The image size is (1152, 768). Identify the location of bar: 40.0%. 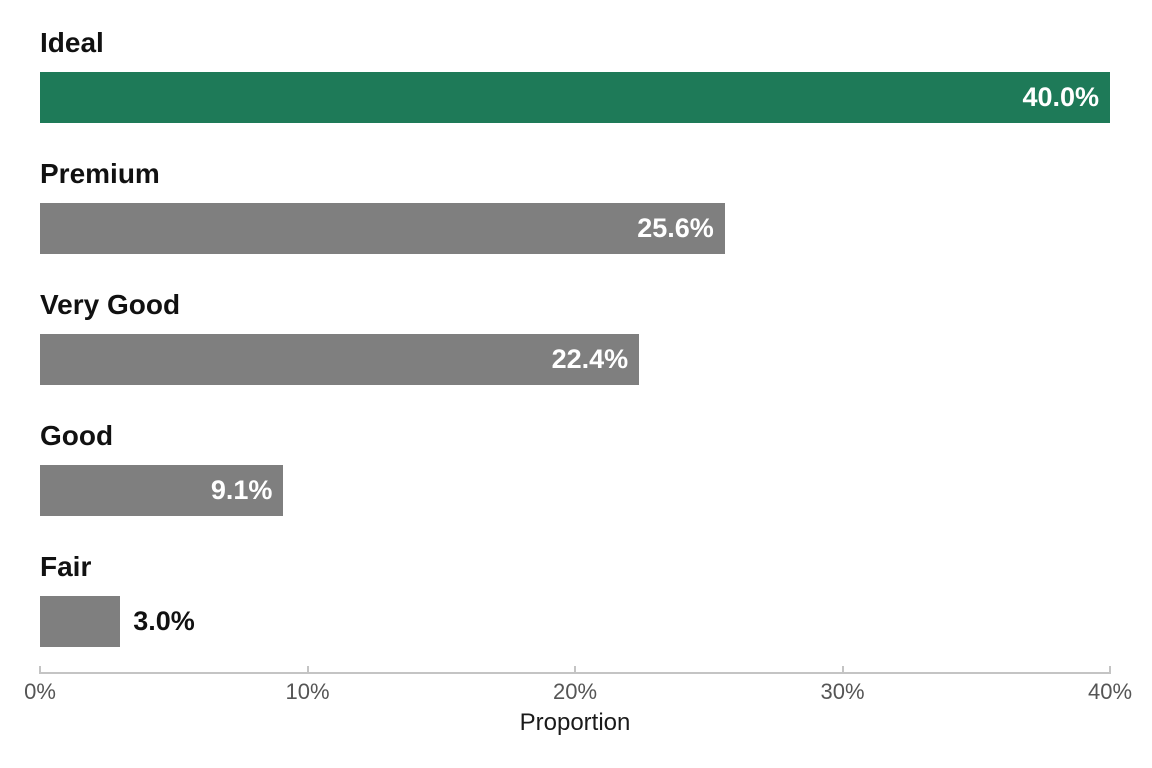
(575, 97).